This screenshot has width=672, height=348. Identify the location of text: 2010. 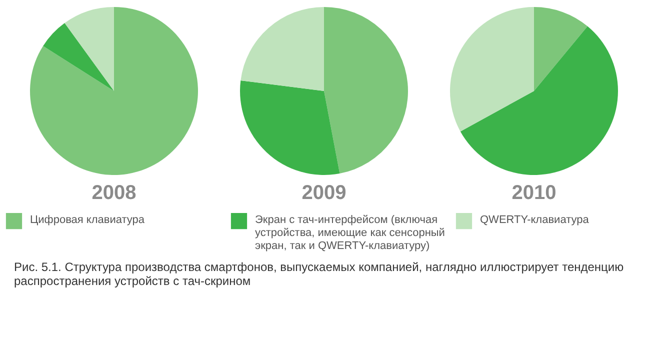
(534, 193).